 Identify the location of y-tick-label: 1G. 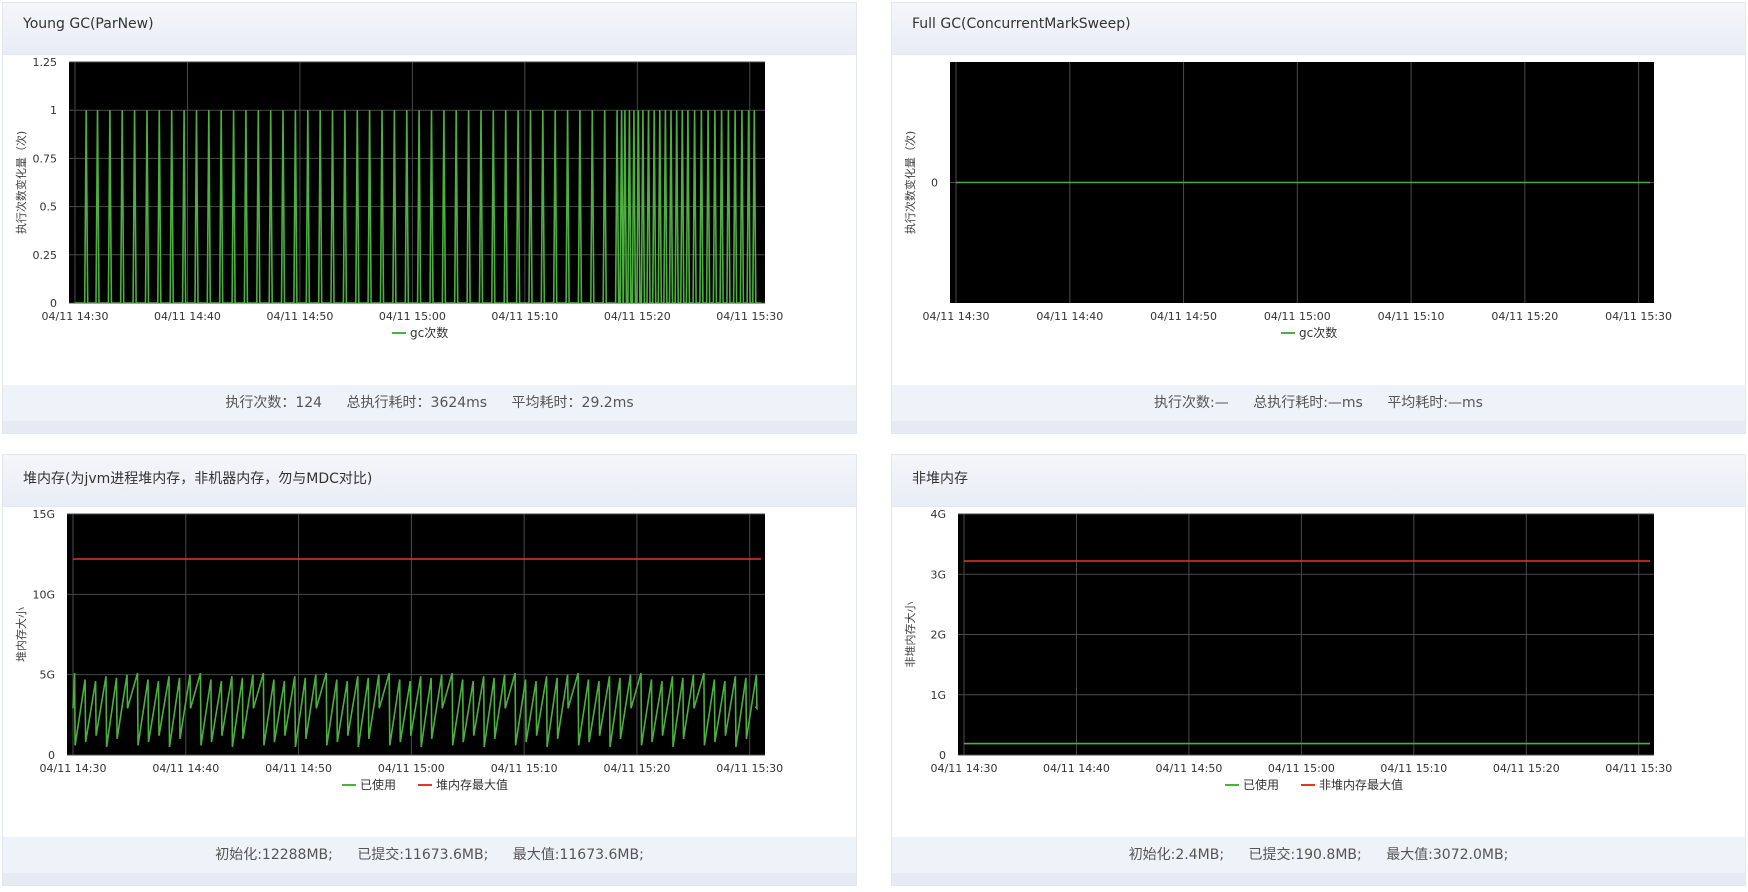
(938, 695).